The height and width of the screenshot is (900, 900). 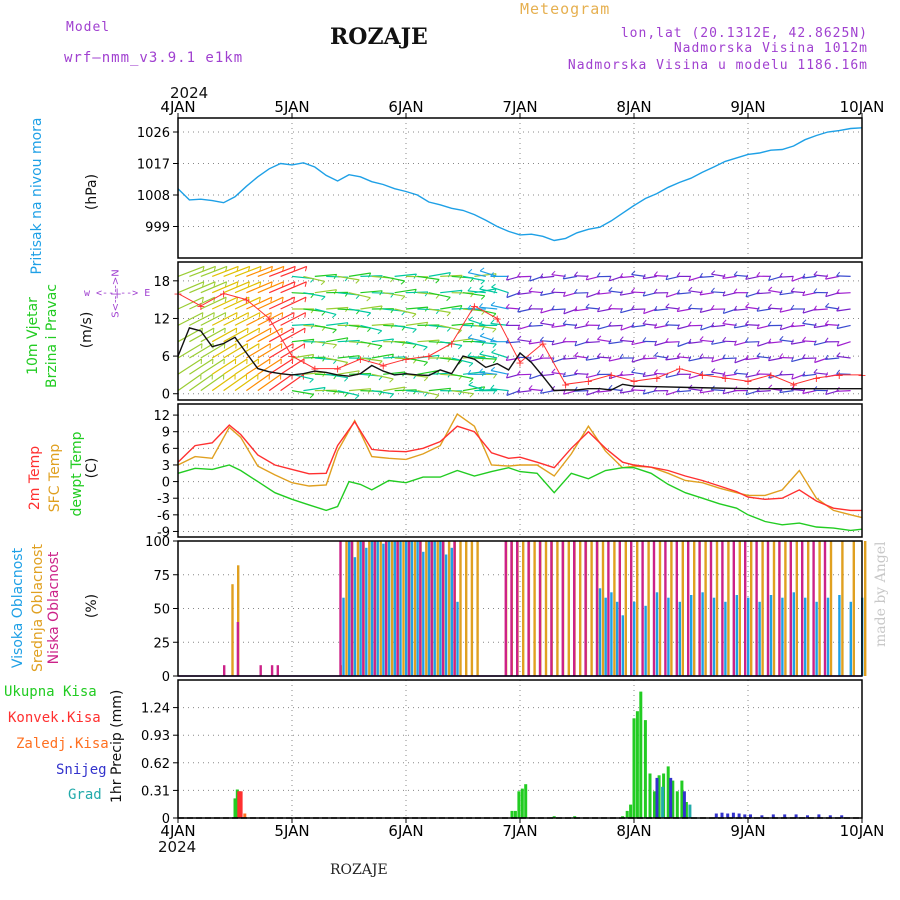 I want to click on wind-title-1: 10m Vjetar, so click(x=33, y=336).